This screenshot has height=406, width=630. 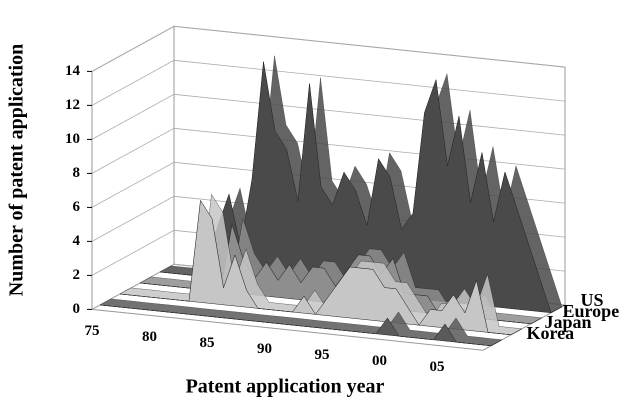 What do you see at coordinates (17, 170) in the screenshot?
I see `y-axis-title: Number of patent application` at bounding box center [17, 170].